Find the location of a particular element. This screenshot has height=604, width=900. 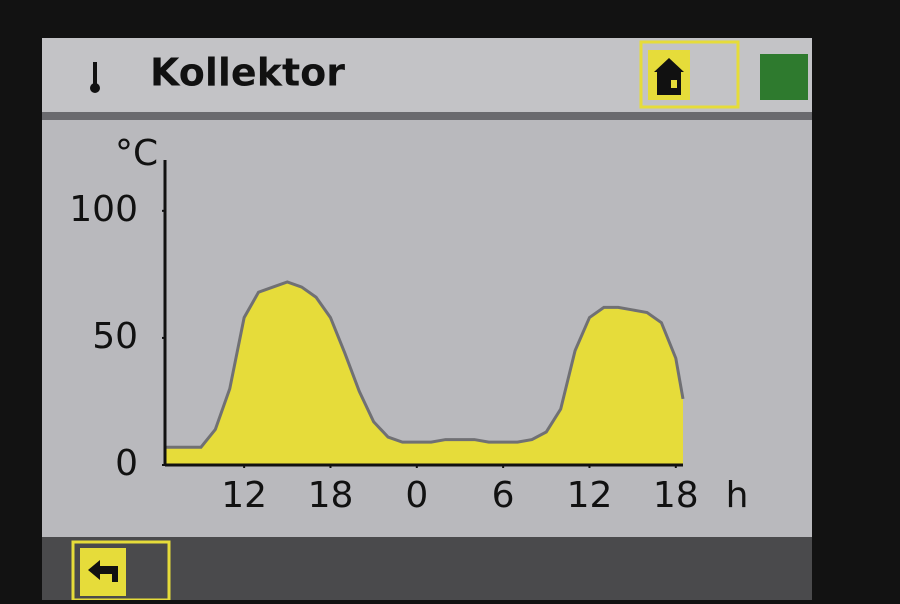

screen-title: Kollektor is located at coordinates (247, 73).